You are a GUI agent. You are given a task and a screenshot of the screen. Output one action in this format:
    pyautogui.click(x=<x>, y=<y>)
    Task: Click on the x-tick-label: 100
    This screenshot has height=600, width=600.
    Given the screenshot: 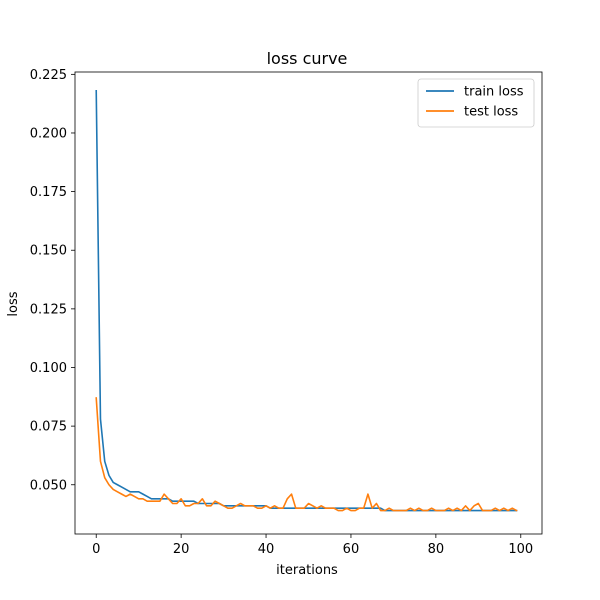 What is the action you would take?
    pyautogui.click(x=520, y=549)
    